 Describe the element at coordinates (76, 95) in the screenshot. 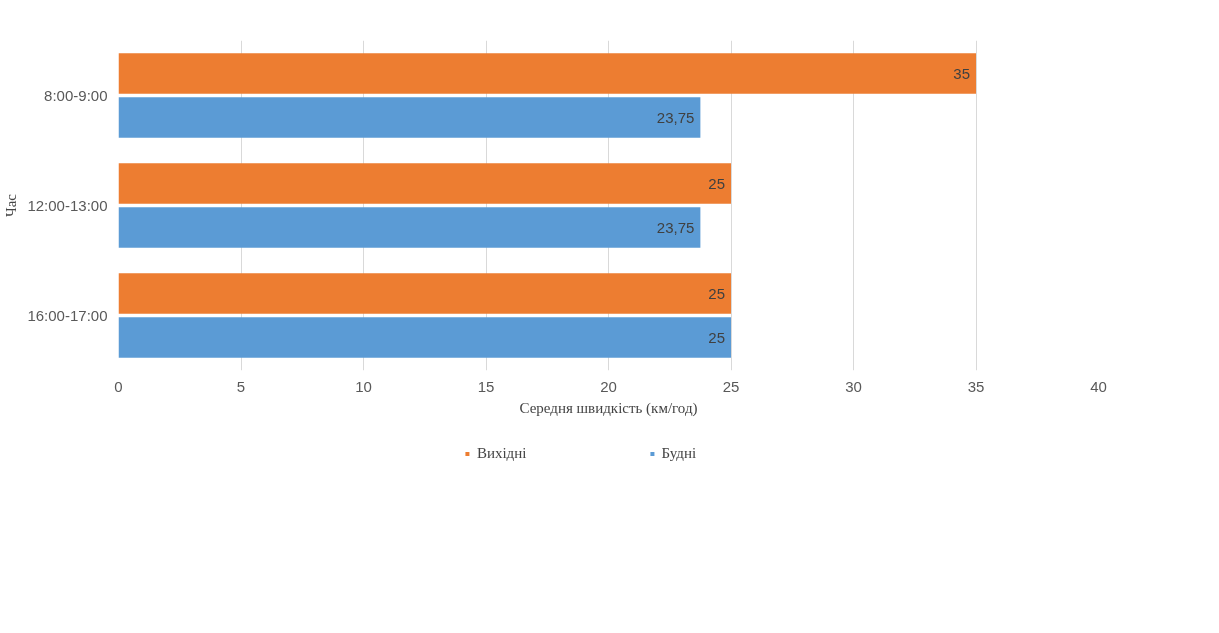

I see `y-tick-label: 8:00-9:00` at that location.